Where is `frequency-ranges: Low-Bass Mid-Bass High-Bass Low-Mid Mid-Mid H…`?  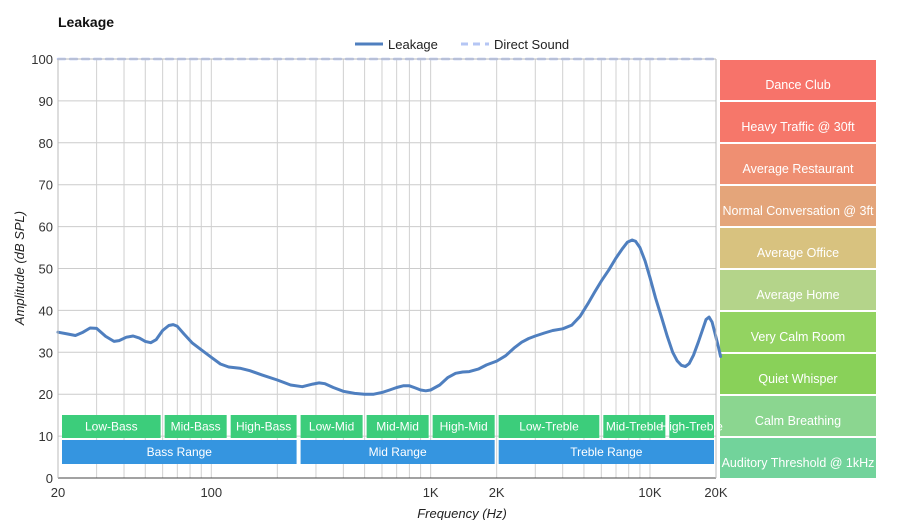
frequency-ranges: Low-Bass Mid-Bass High-Bass Low-Mid Mid-Mid H… is located at coordinates (392, 439).